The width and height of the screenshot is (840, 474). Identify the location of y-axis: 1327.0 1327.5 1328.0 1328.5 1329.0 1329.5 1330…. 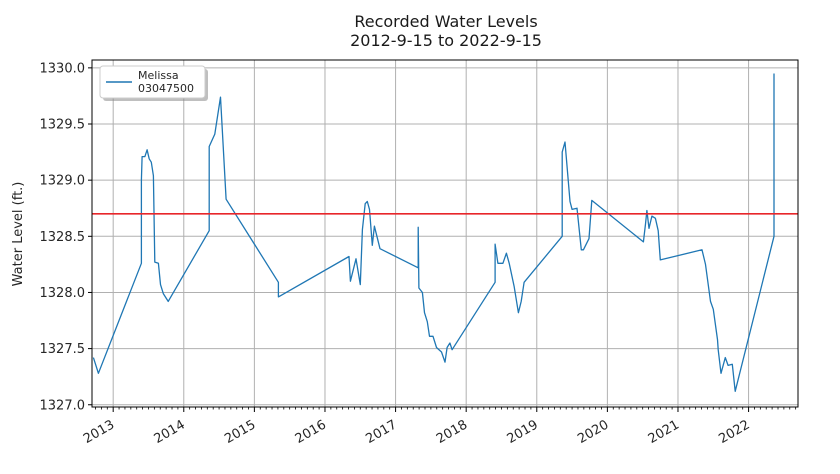
(66, 237).